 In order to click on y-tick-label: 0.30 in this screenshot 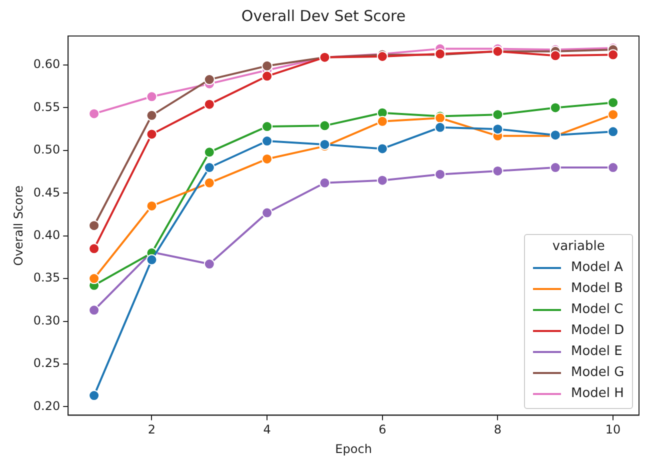, I will do `click(46, 320)`.